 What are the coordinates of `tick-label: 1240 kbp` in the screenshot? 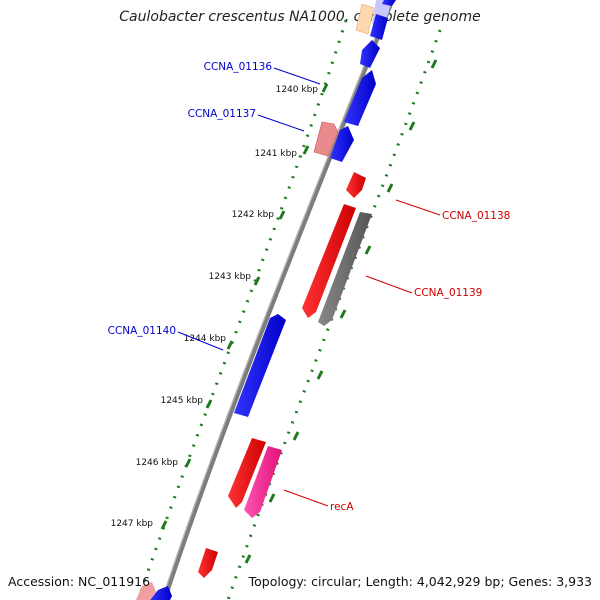 It's located at (297, 90).